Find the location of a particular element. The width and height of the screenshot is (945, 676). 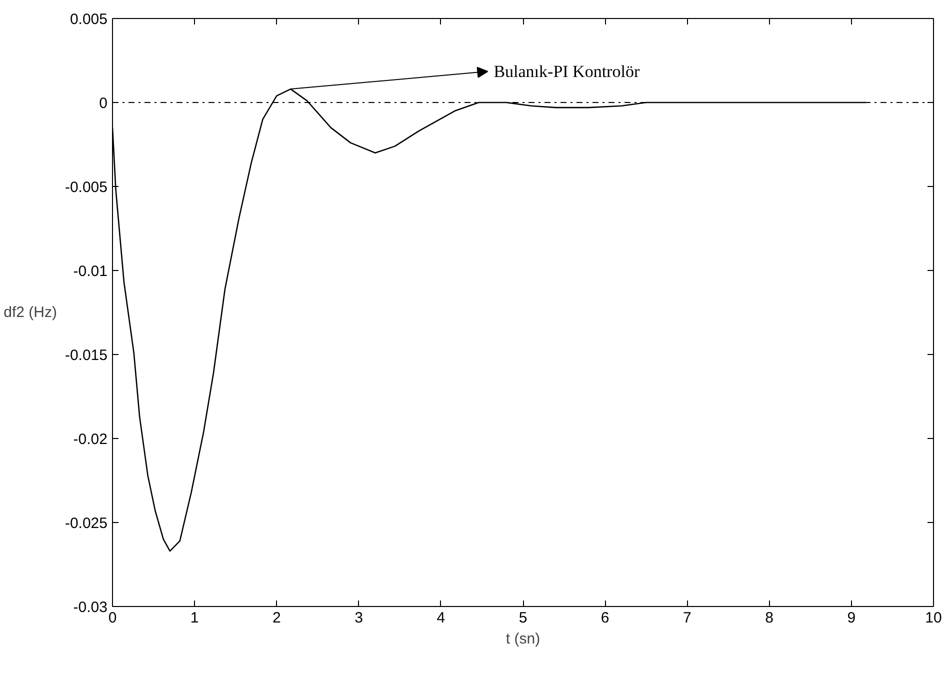

x-tick-label: 8 is located at coordinates (769, 618).